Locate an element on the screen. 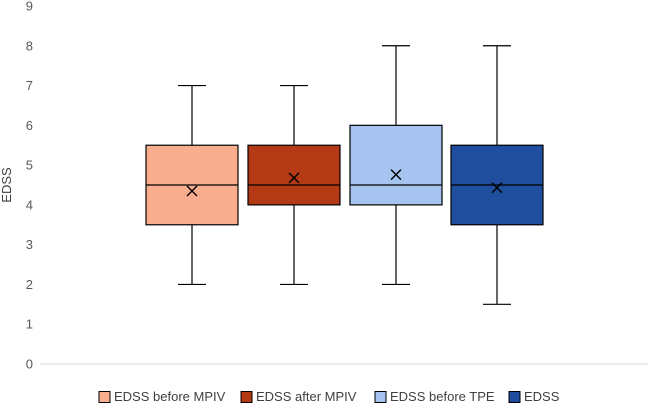 The image size is (649, 409). y-tick-label-6: 6 is located at coordinates (29, 125).